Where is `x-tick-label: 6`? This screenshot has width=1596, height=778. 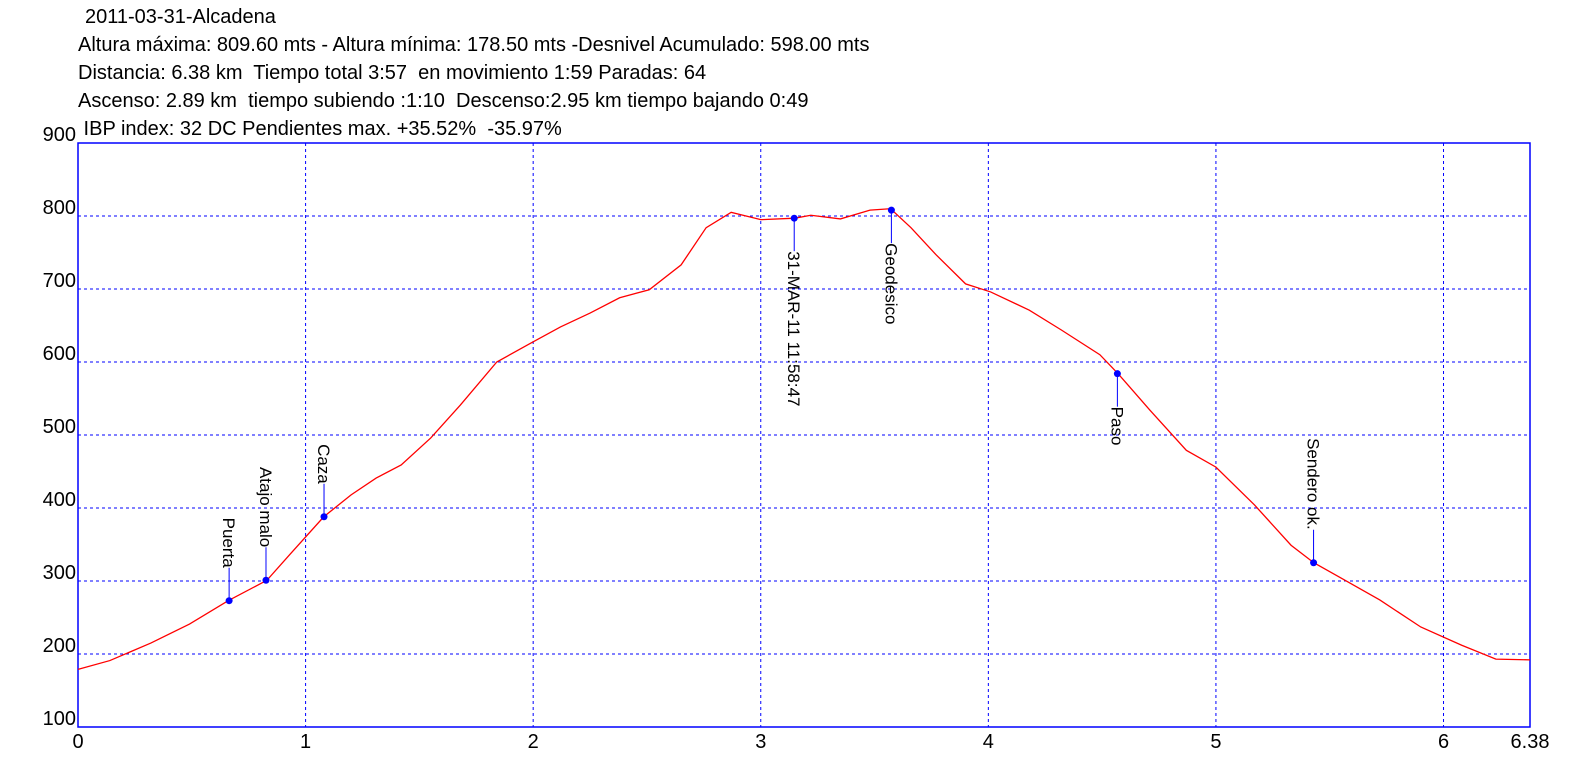
x-tick-label: 6 is located at coordinates (1443, 742).